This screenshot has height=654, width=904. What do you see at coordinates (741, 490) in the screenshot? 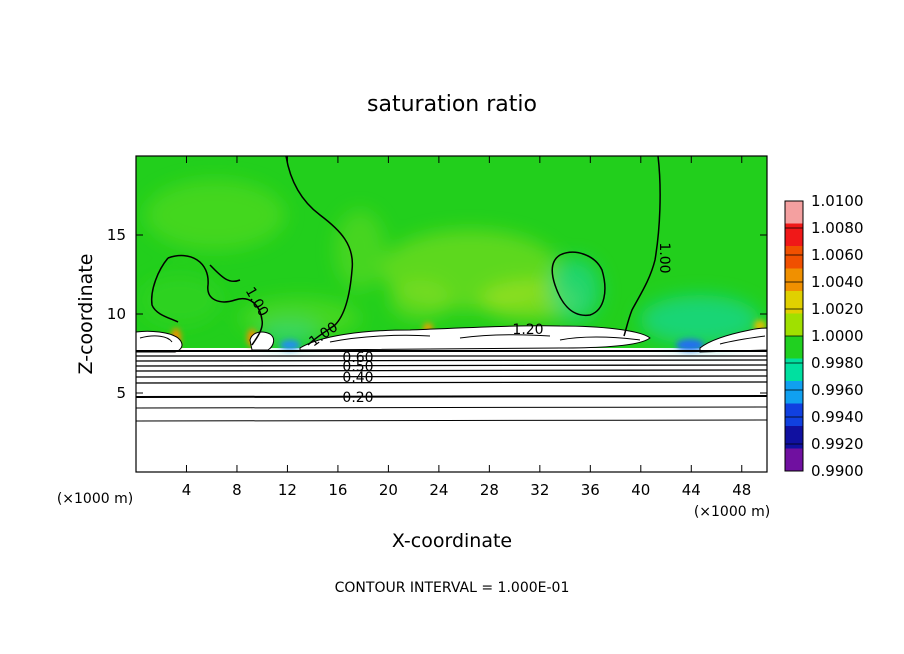
I see `x-tick-label: 48` at bounding box center [741, 490].